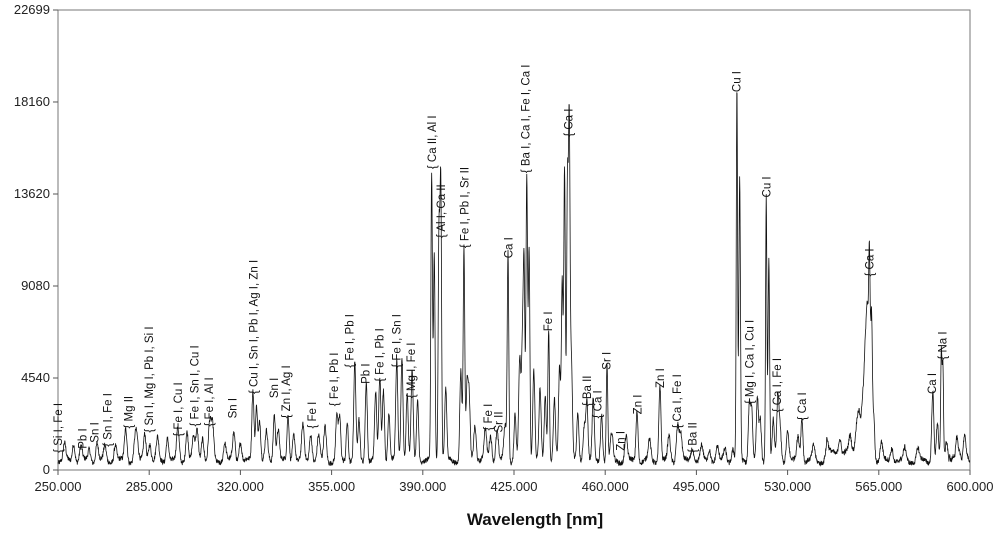  I want to click on y-tick-label: 13620, so click(32, 193).